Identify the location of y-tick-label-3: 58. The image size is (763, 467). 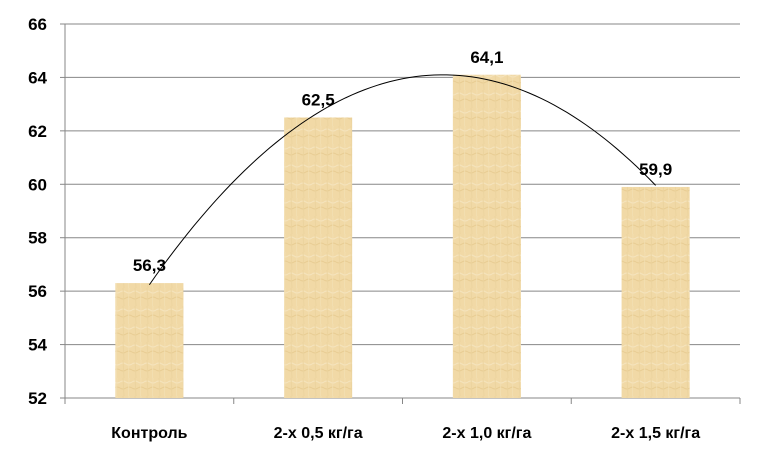
(37, 238).